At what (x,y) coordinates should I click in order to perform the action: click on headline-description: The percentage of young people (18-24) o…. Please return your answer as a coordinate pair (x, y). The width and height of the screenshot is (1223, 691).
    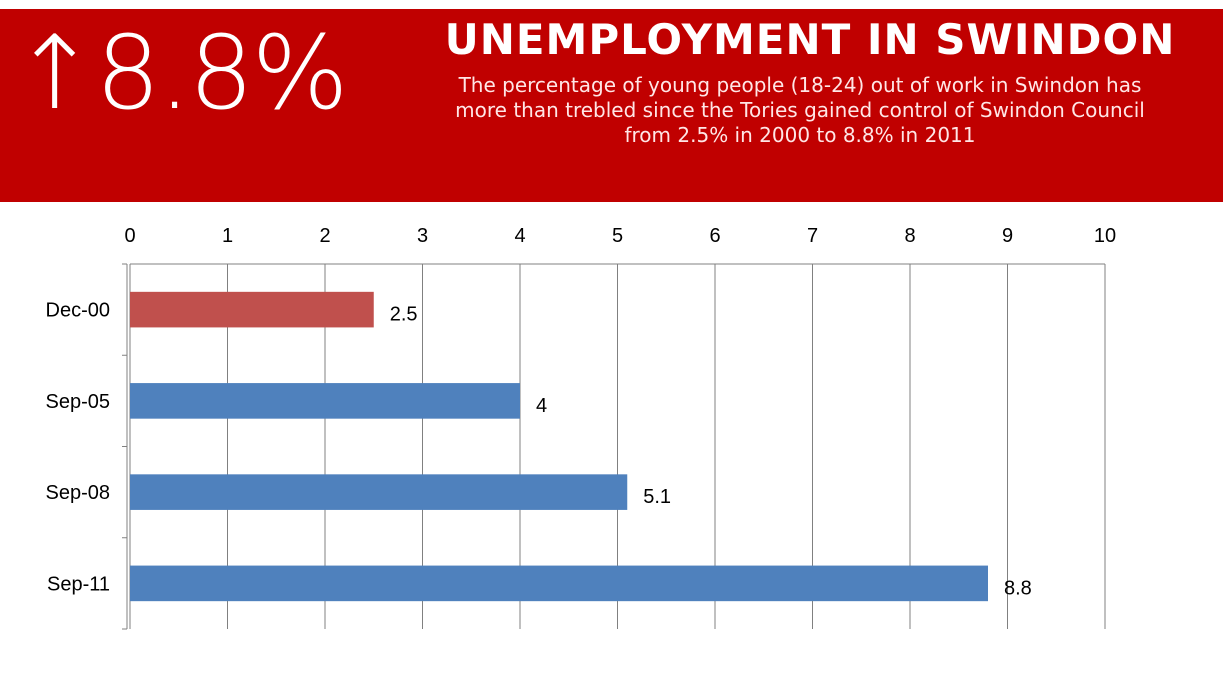
    Looking at the image, I should click on (800, 110).